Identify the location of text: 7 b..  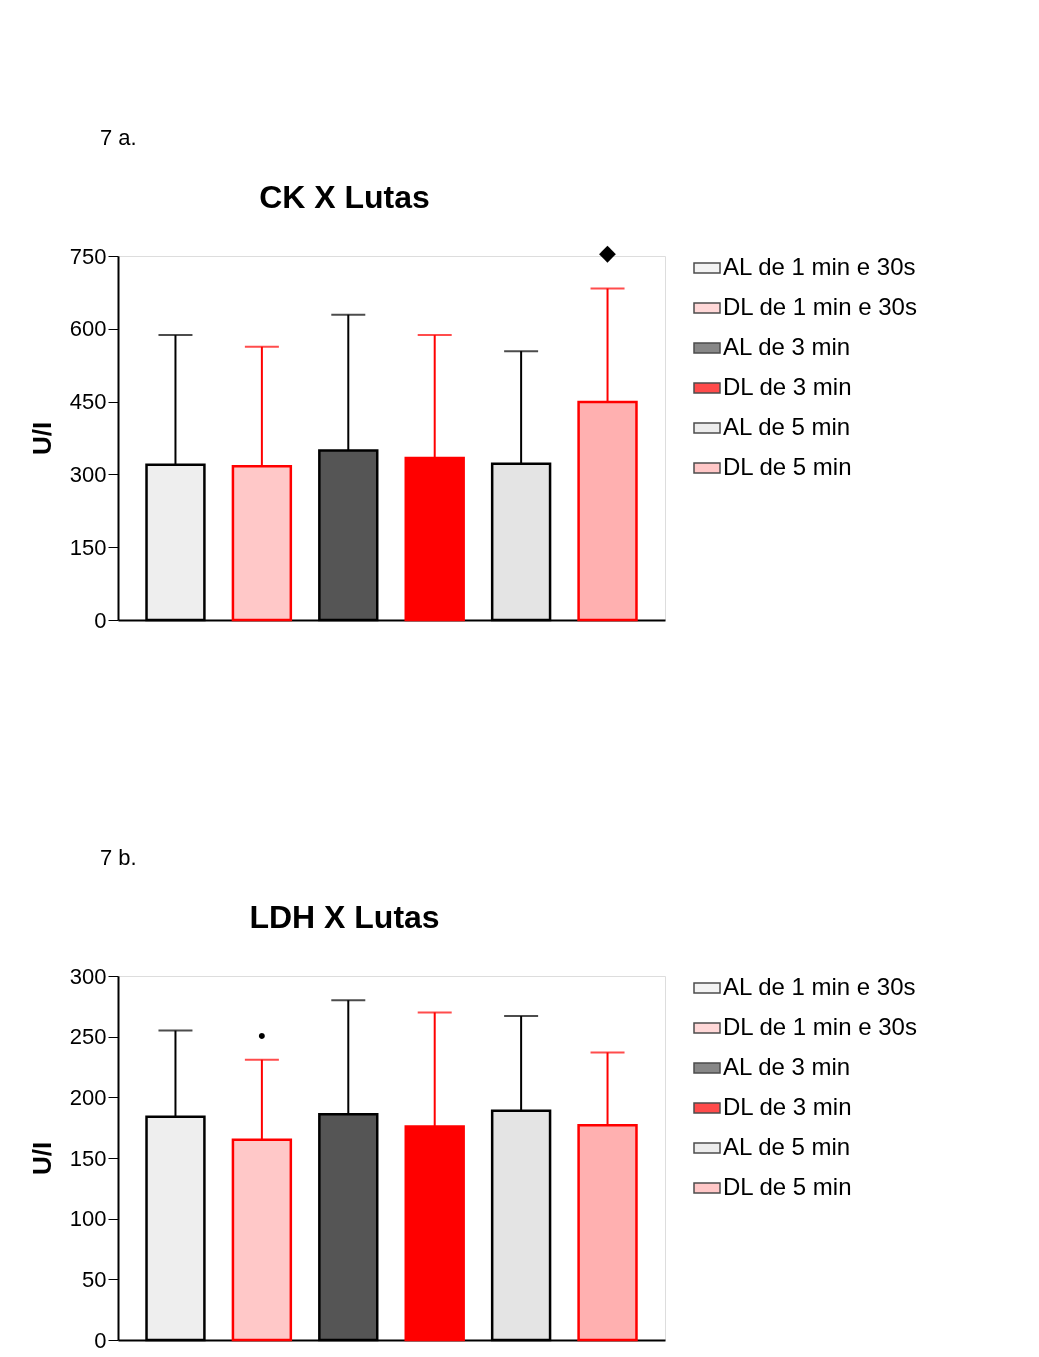
(118, 857).